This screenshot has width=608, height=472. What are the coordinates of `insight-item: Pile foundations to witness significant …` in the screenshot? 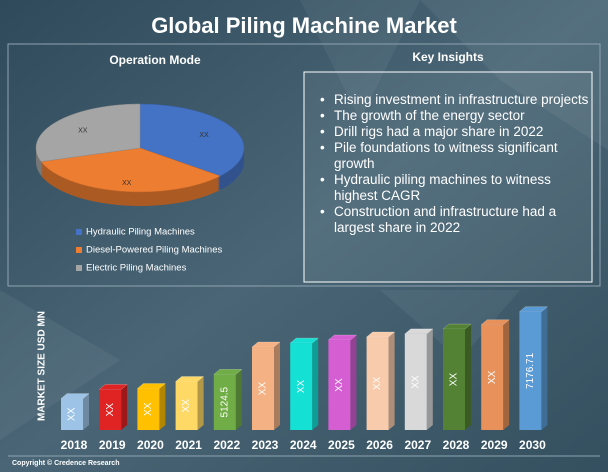 It's located at (455, 156).